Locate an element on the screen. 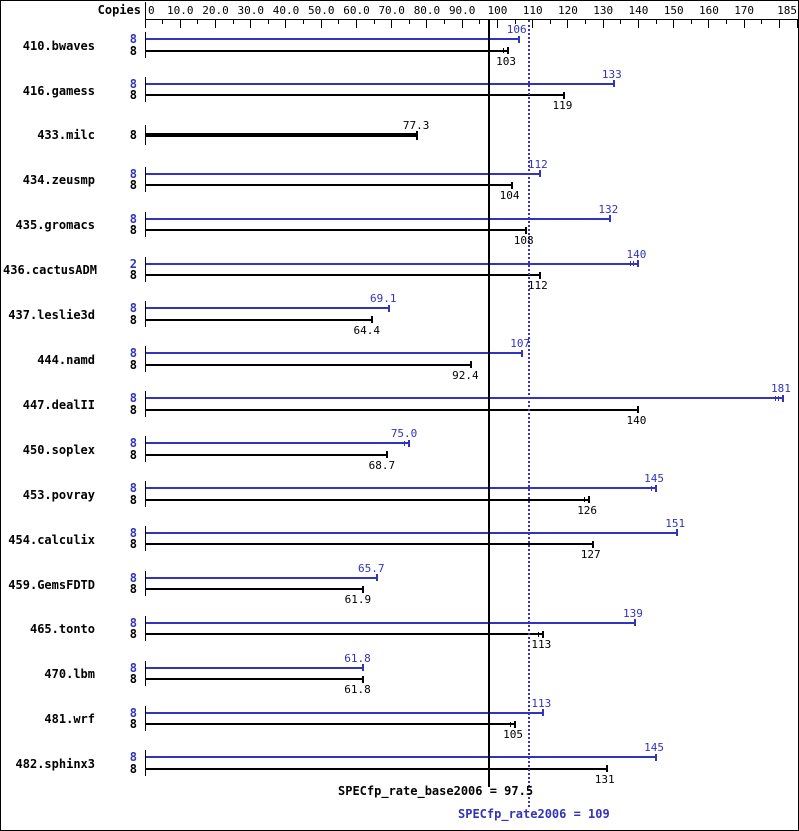 The image size is (799, 831). benchmark-name: 416.gamess is located at coordinates (58, 90).